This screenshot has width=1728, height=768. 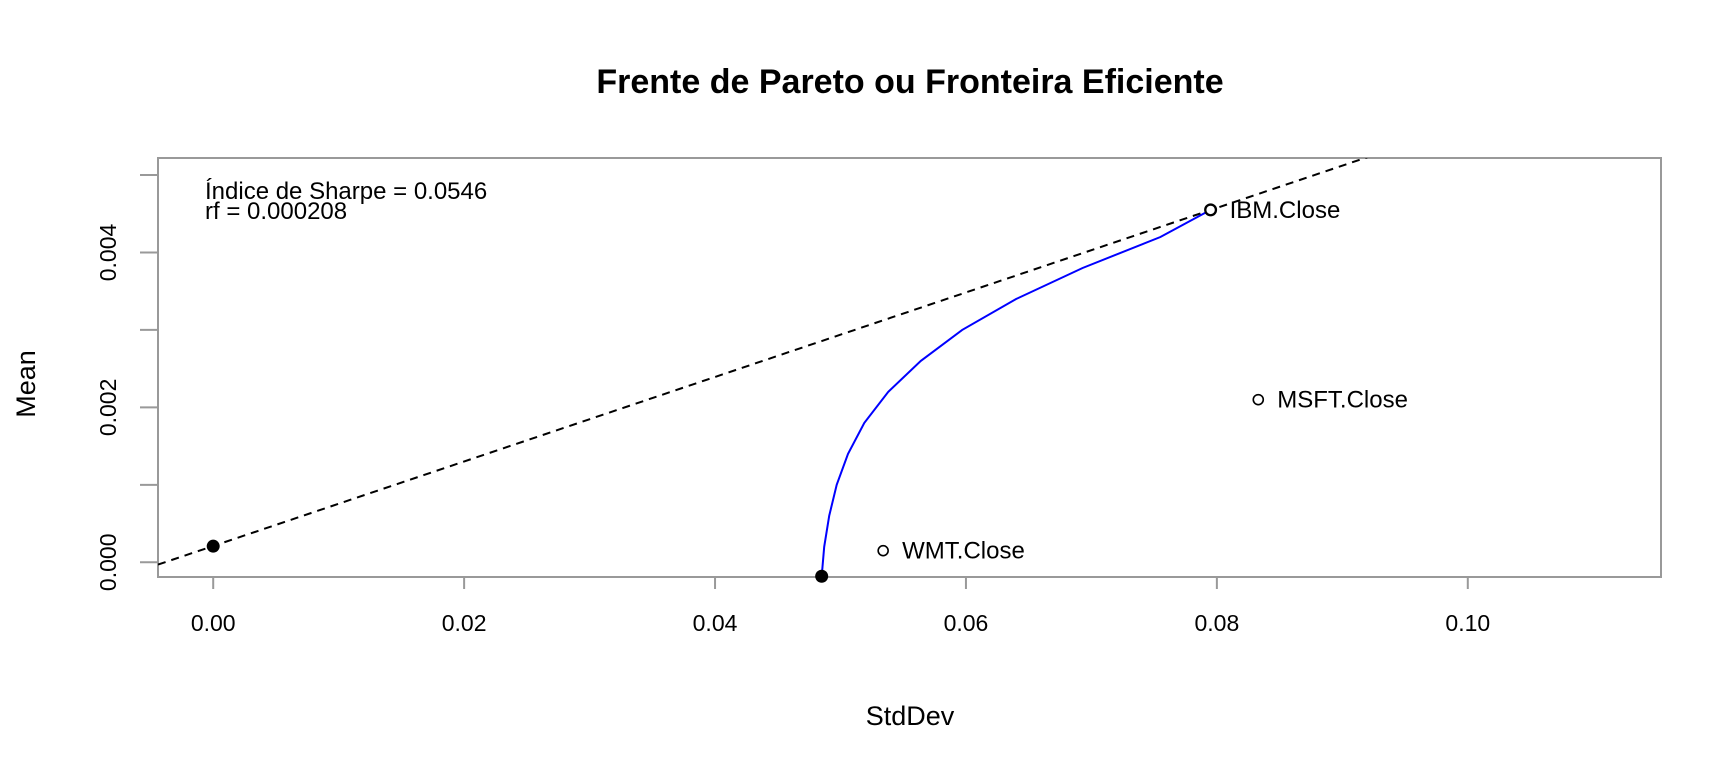 What do you see at coordinates (1016, 393) in the screenshot?
I see `efficient-frontier-line` at bounding box center [1016, 393].